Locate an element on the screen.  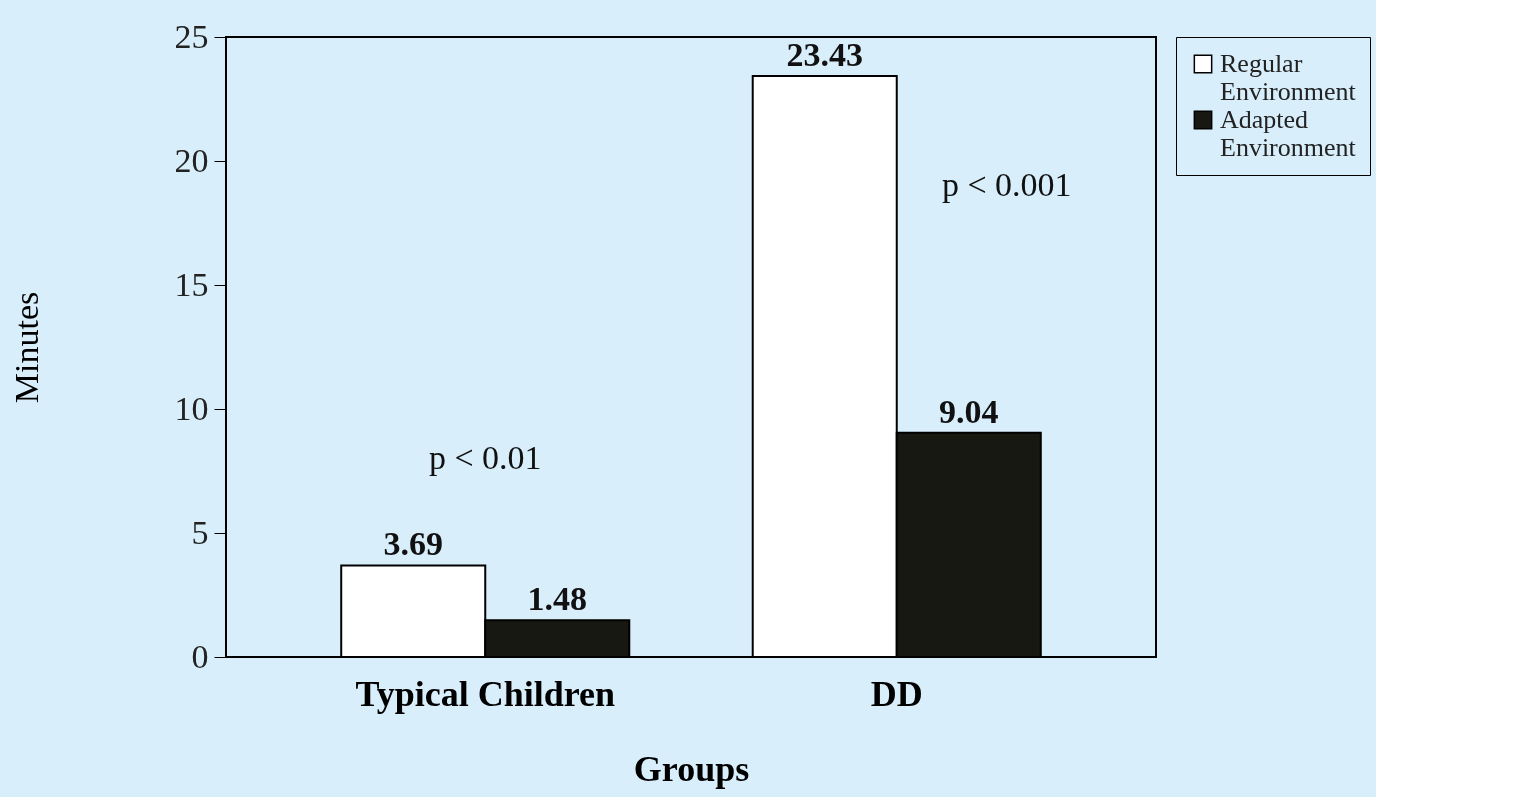
y-tick-label: 15 is located at coordinates (191, 284).